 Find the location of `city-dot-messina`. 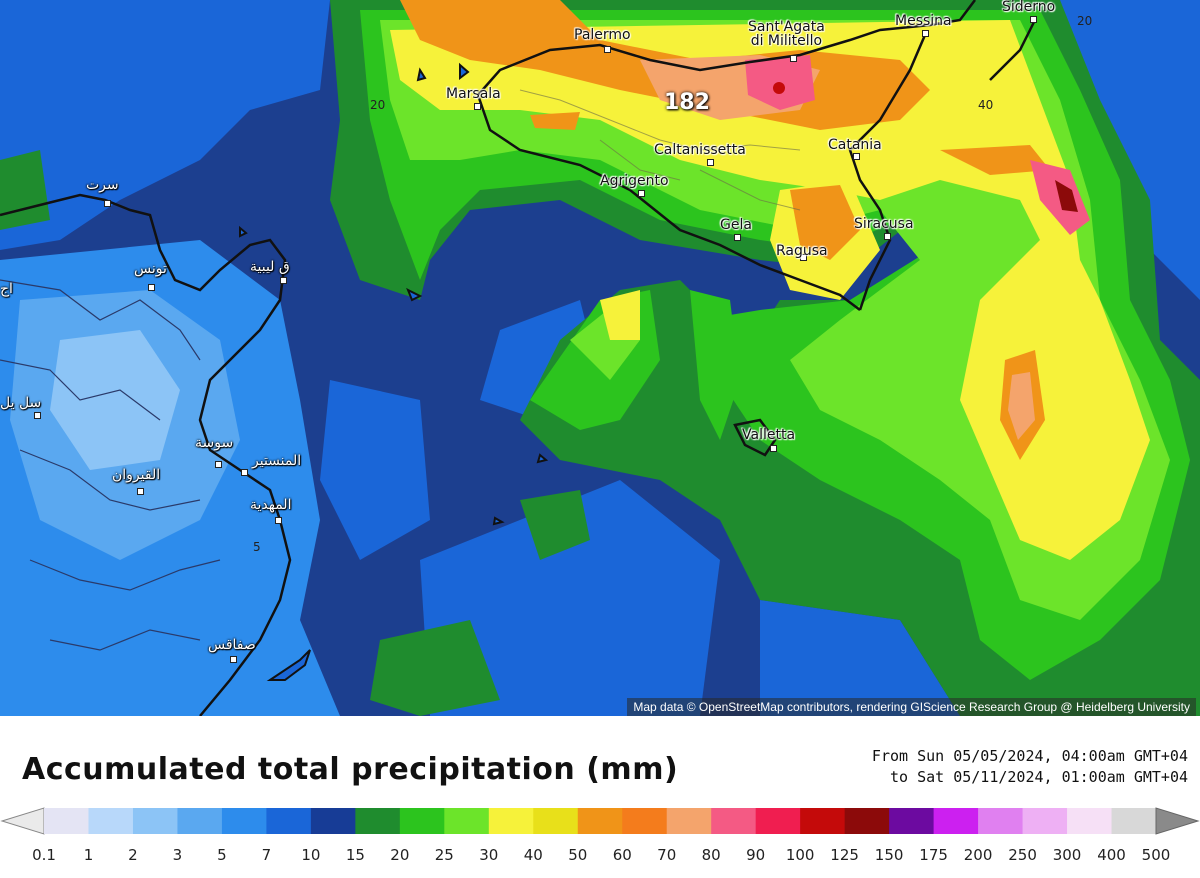

city-dot-messina is located at coordinates (925, 33).